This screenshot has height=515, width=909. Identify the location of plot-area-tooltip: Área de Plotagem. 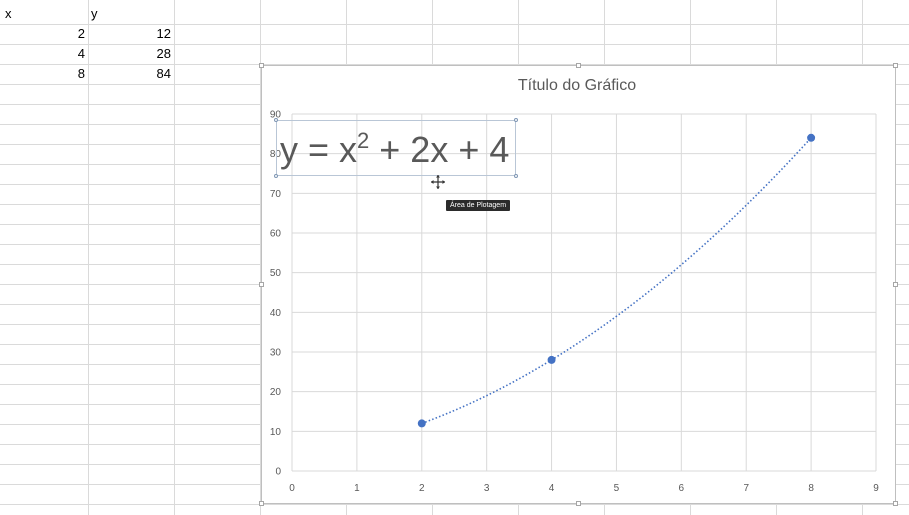
(478, 205).